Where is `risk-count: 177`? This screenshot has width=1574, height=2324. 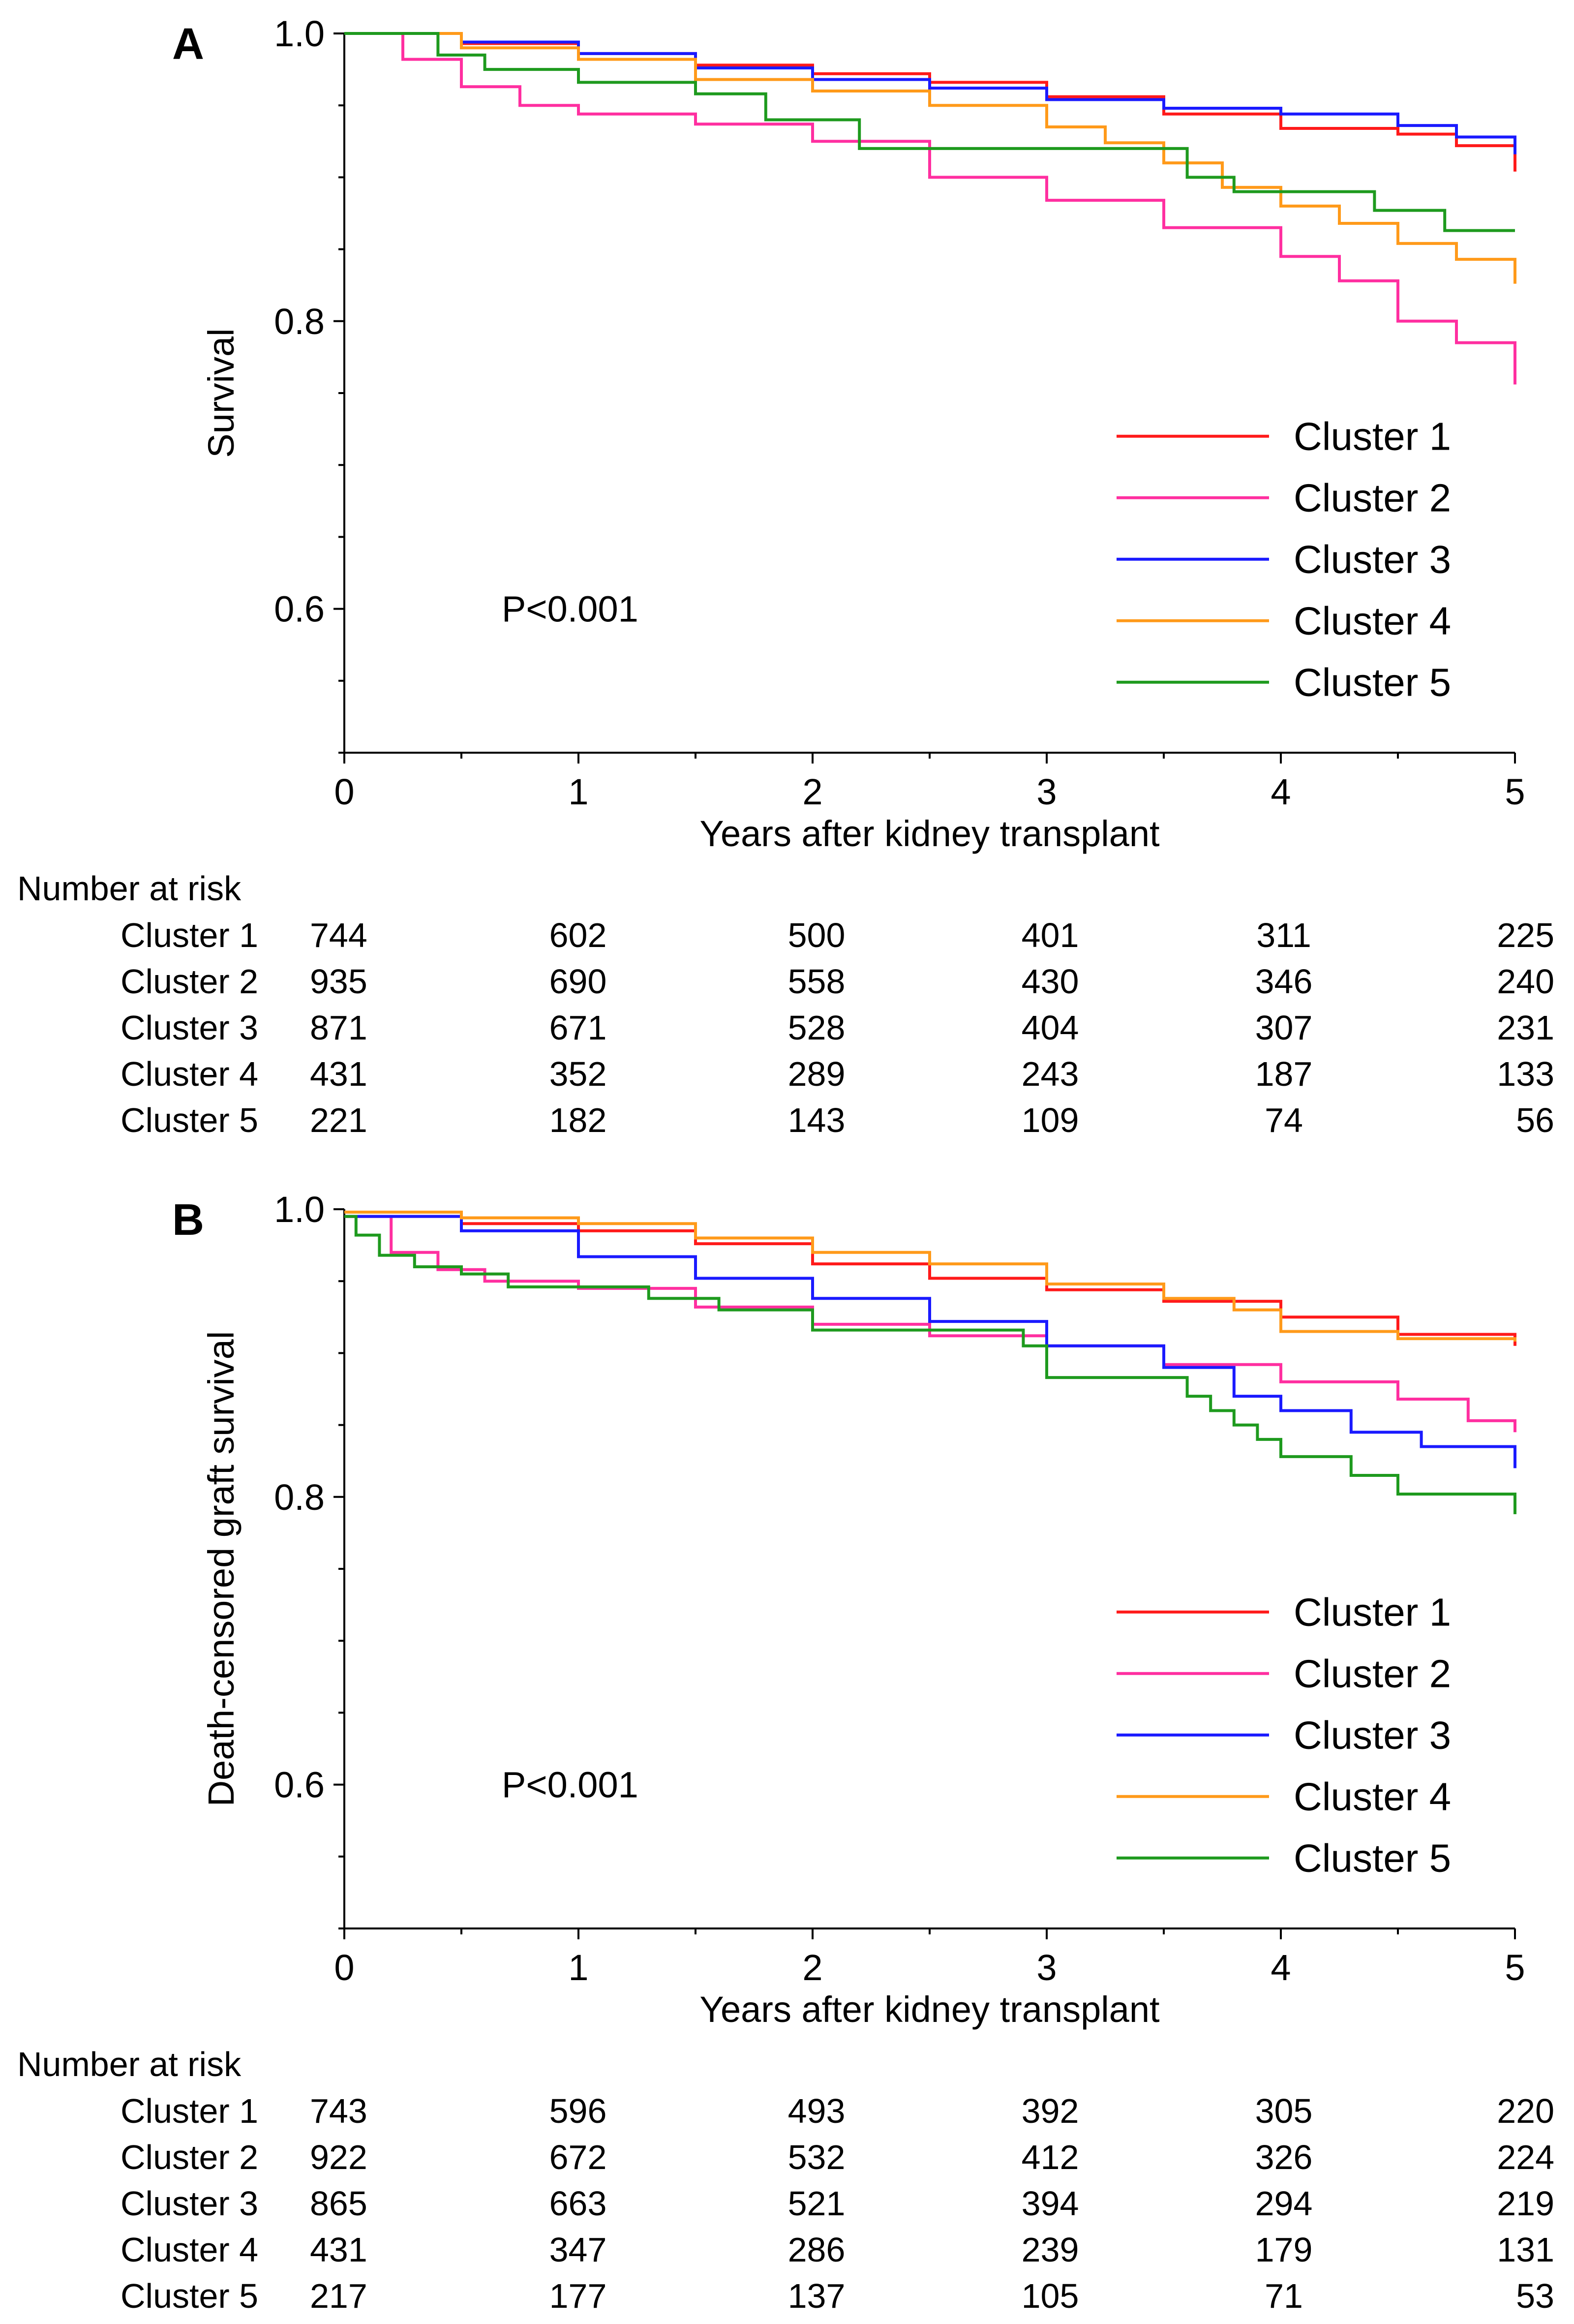 risk-count: 177 is located at coordinates (578, 2296).